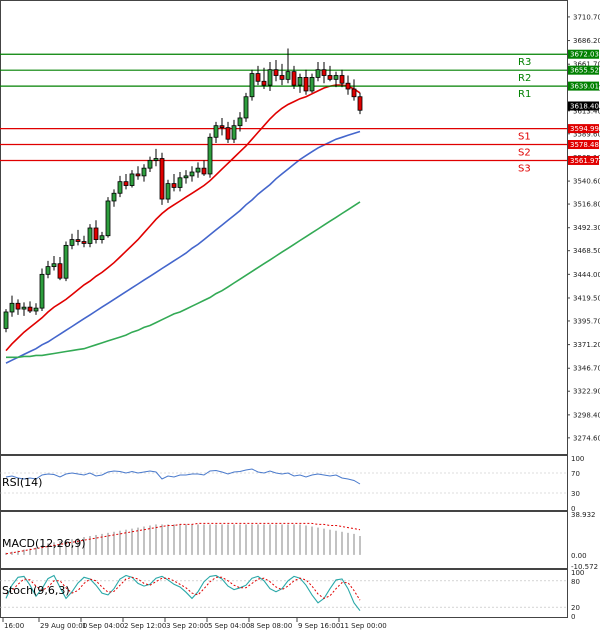 The height and width of the screenshot is (633, 600). Describe the element at coordinates (577, 459) in the screenshot. I see `rsi-axis-label: 100` at that location.